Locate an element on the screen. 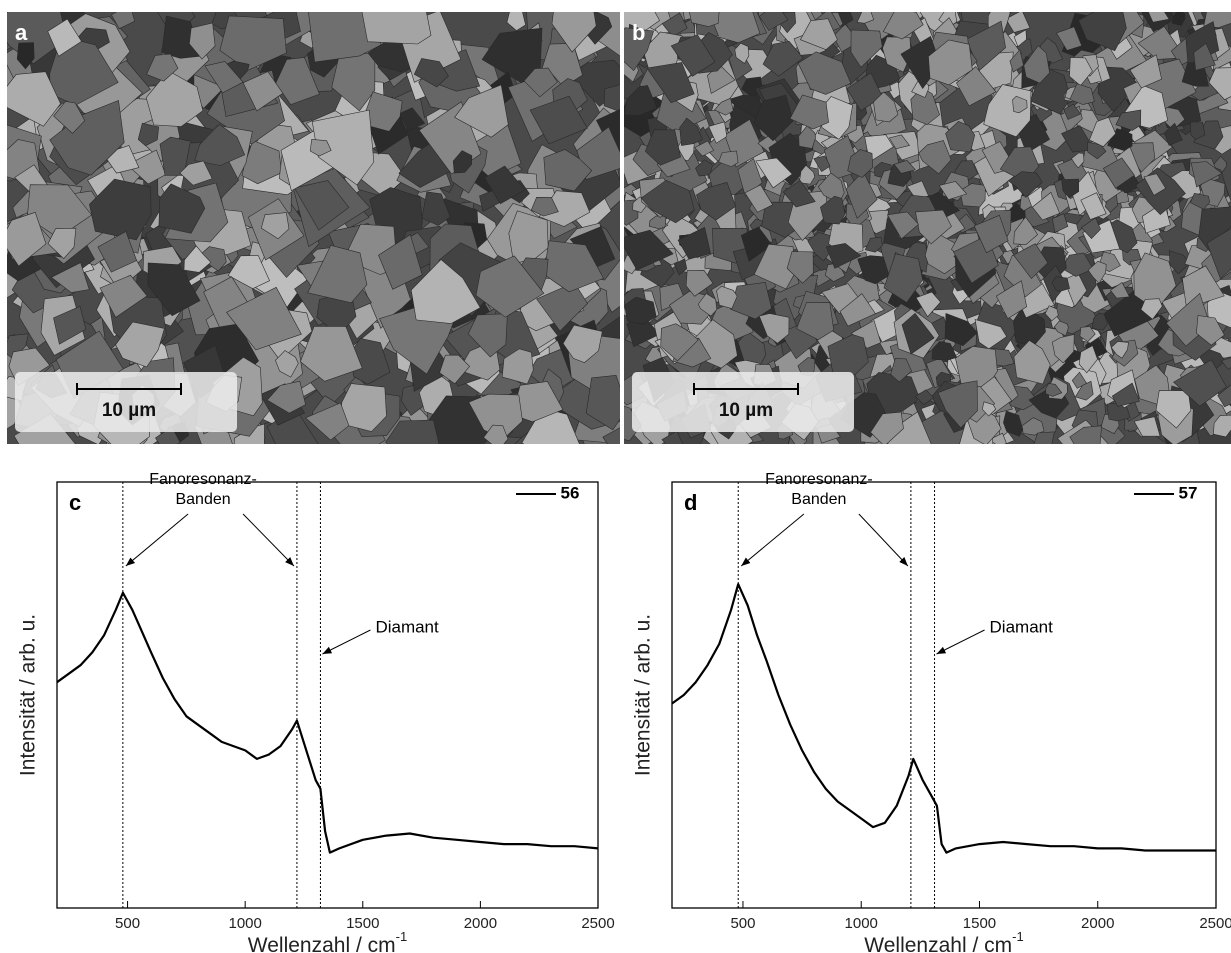 Image resolution: width=1231 pixels, height=953 pixels. x-tick-label: 2500 is located at coordinates (1215, 923).